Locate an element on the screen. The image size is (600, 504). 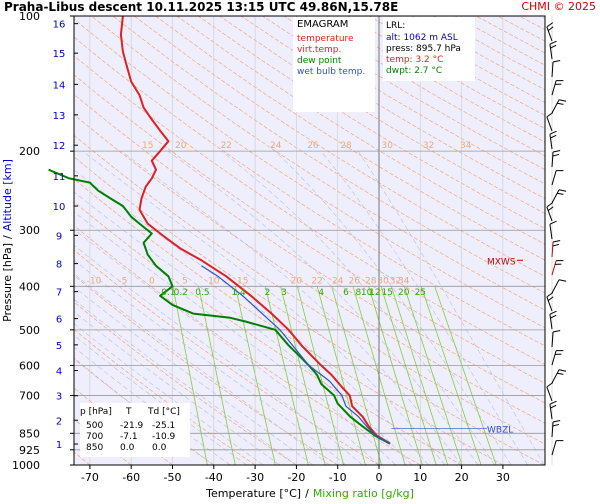
mixing-ratio-label: 2 is located at coordinates (268, 293).